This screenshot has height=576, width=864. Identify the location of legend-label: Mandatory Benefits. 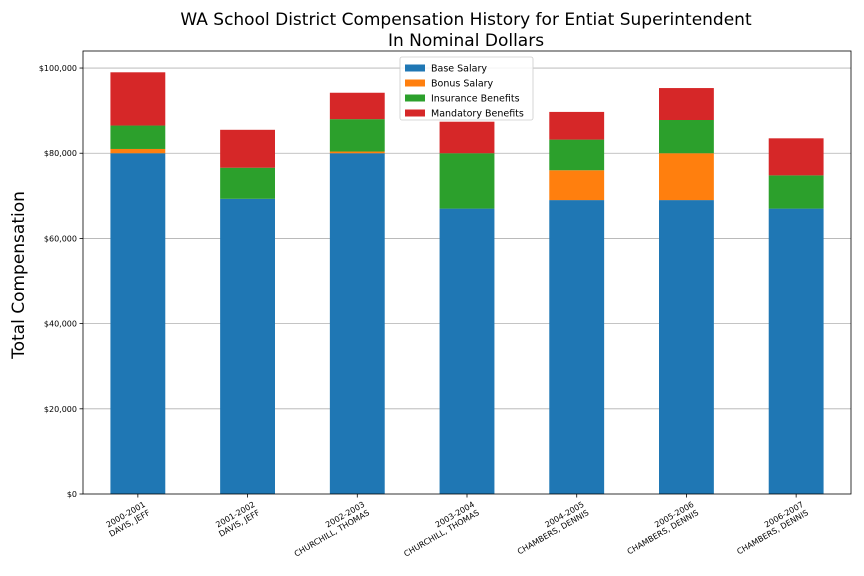
(477, 114).